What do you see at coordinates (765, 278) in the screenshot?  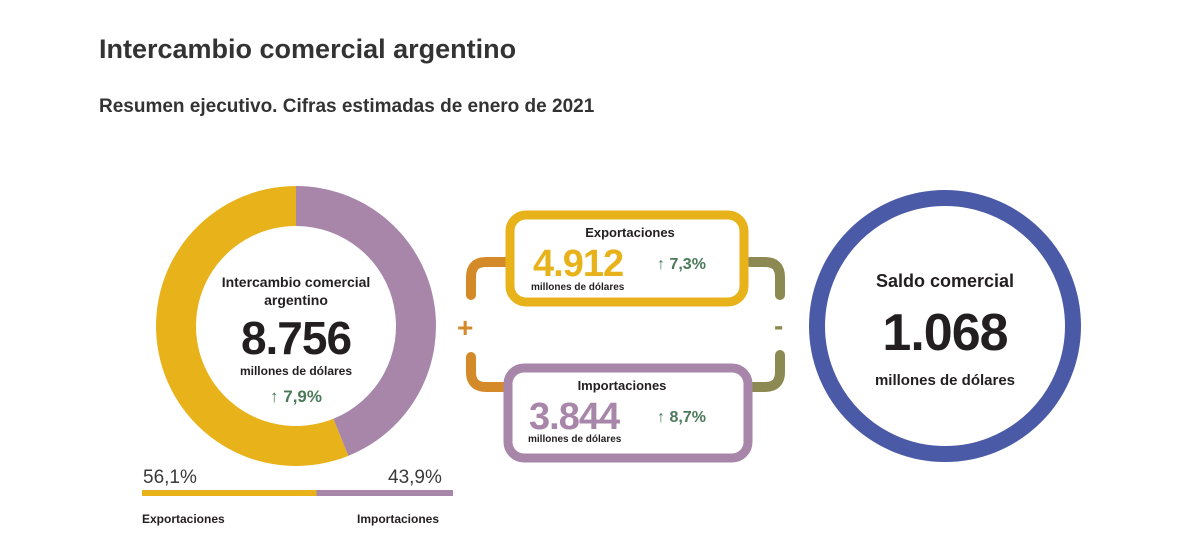 I see `minus-bracket-top` at bounding box center [765, 278].